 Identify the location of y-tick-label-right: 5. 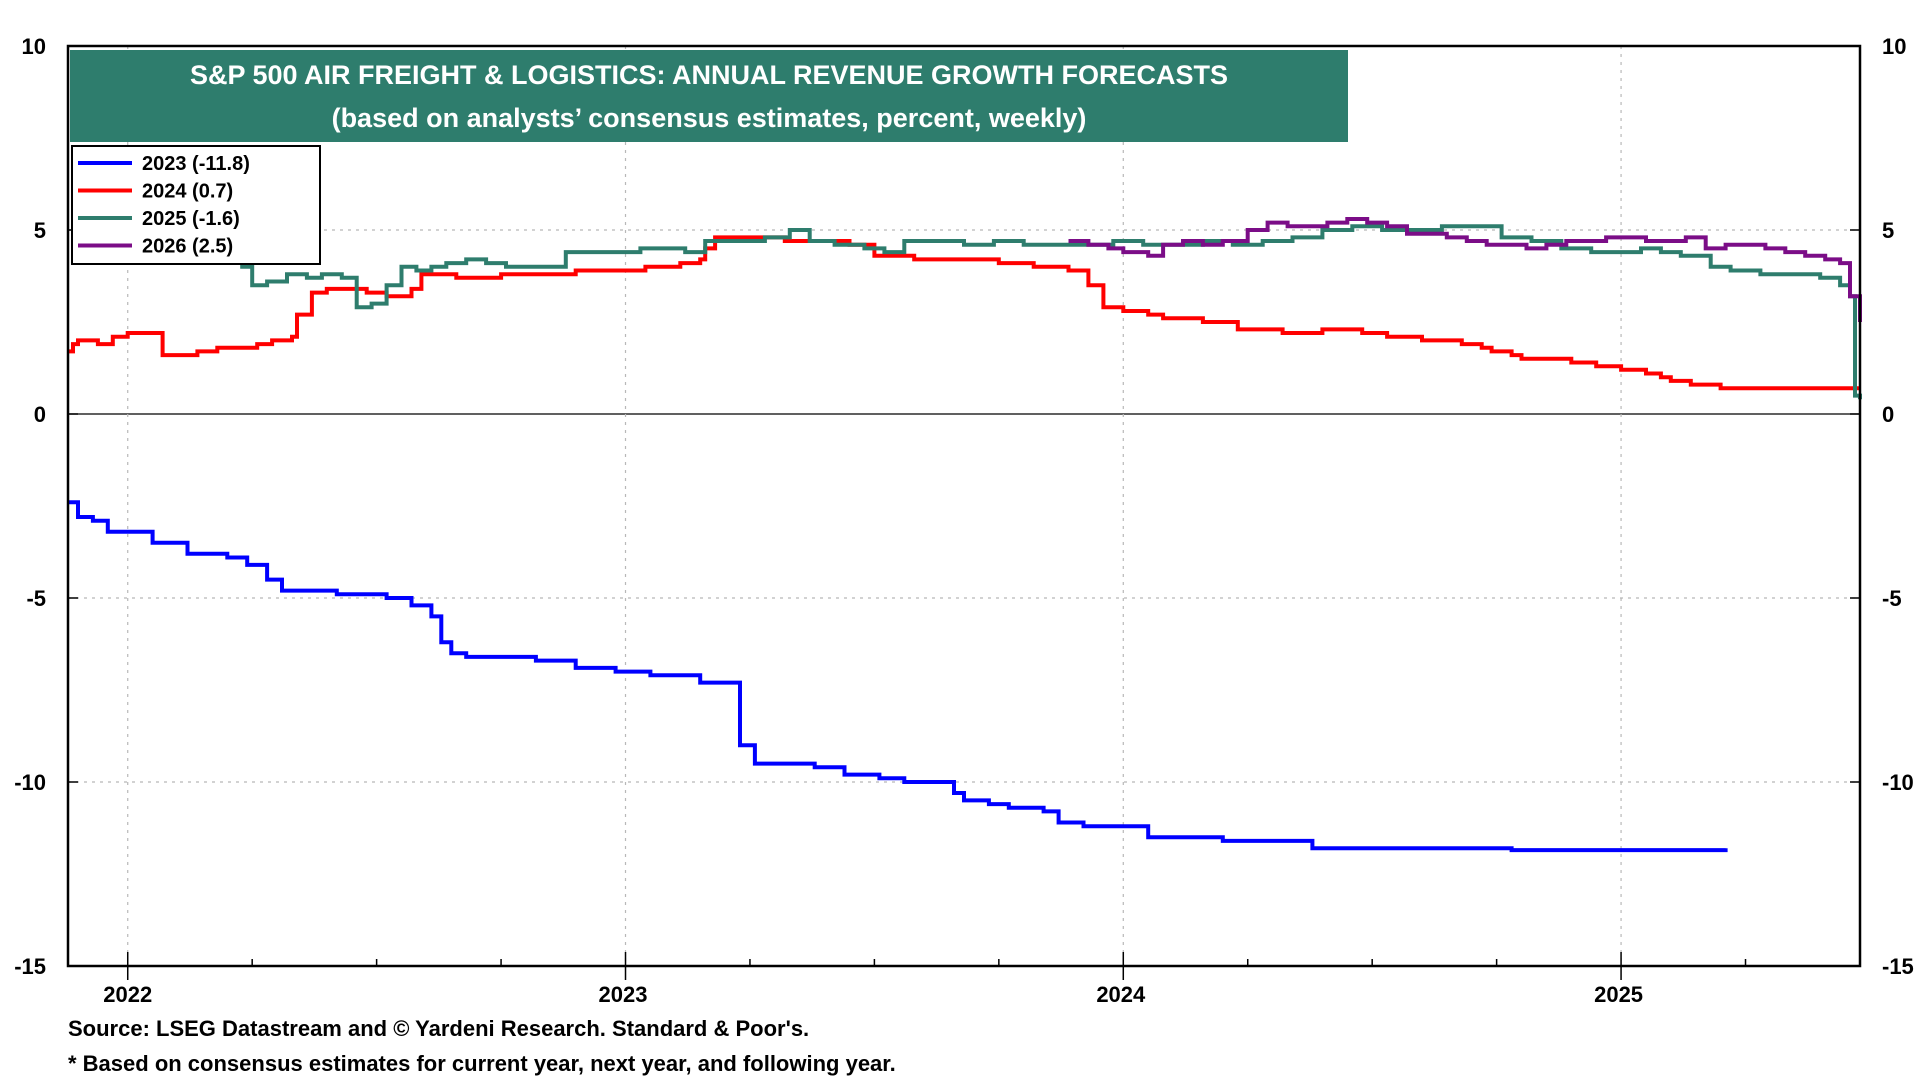
(1888, 230).